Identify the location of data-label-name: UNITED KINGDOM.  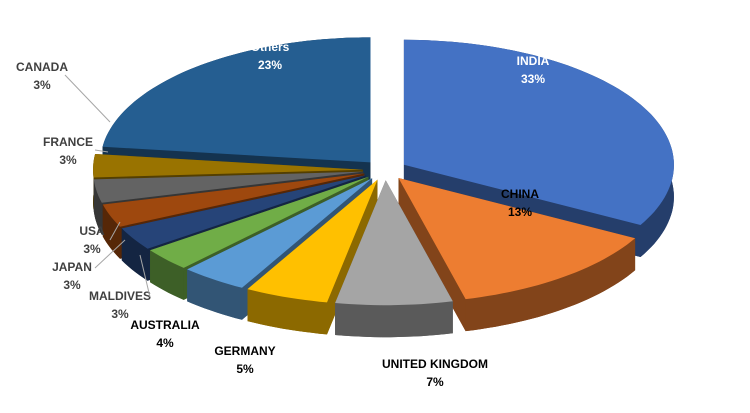
(435, 364).